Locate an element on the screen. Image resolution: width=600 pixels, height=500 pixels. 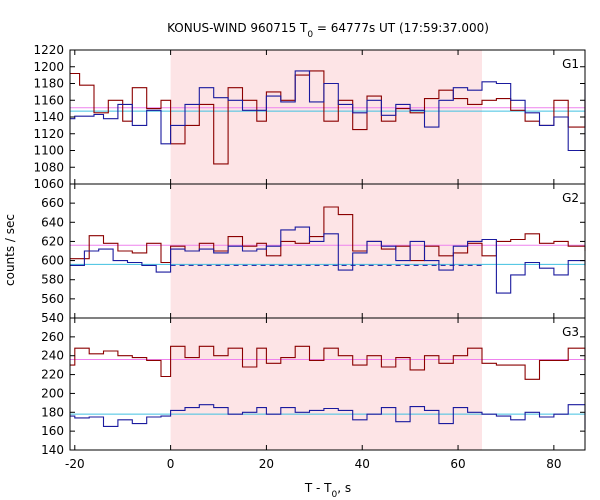
y-tick-label: 1120 is located at coordinates (48, 134).